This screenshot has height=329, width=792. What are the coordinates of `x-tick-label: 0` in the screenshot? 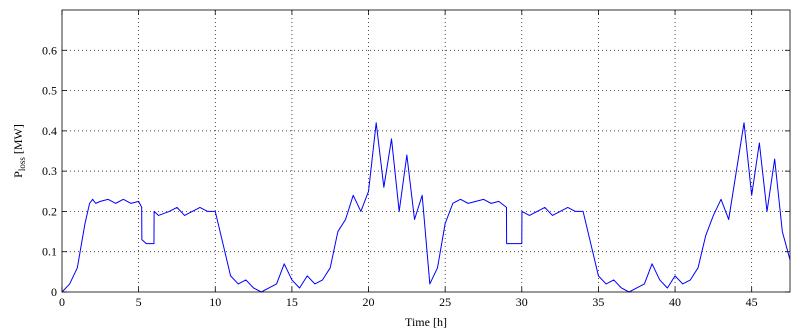 It's located at (62, 302).